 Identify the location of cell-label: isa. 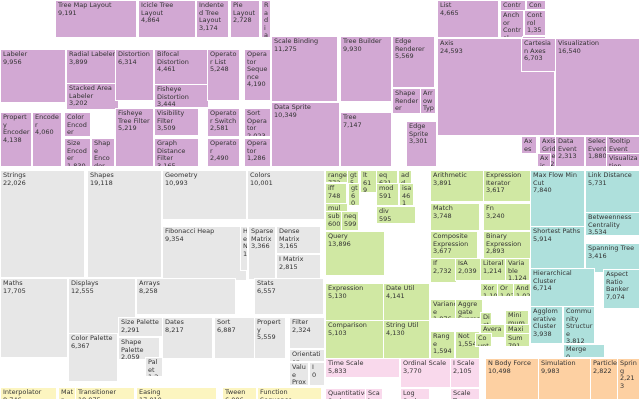
(407, 188).